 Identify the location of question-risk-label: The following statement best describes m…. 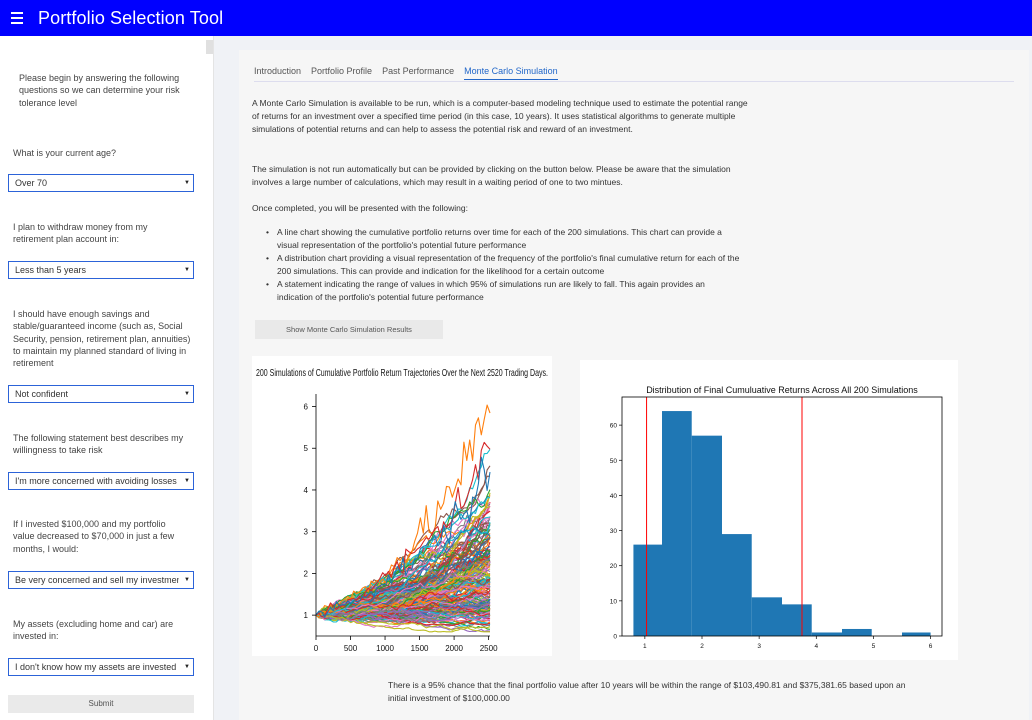
(98, 444).